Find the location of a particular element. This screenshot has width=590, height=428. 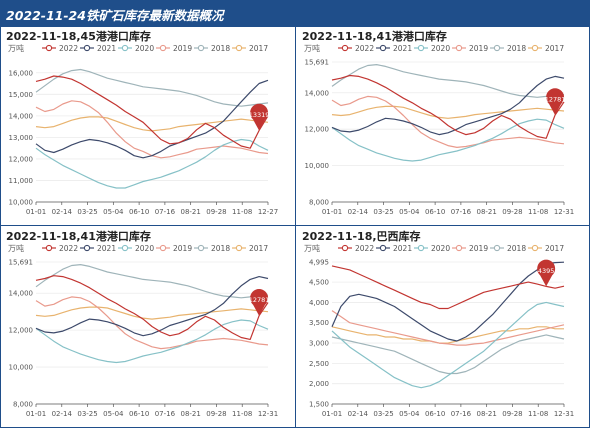

chart-title: 2022-11-18,45港港口库存 is located at coordinates (78, 36).